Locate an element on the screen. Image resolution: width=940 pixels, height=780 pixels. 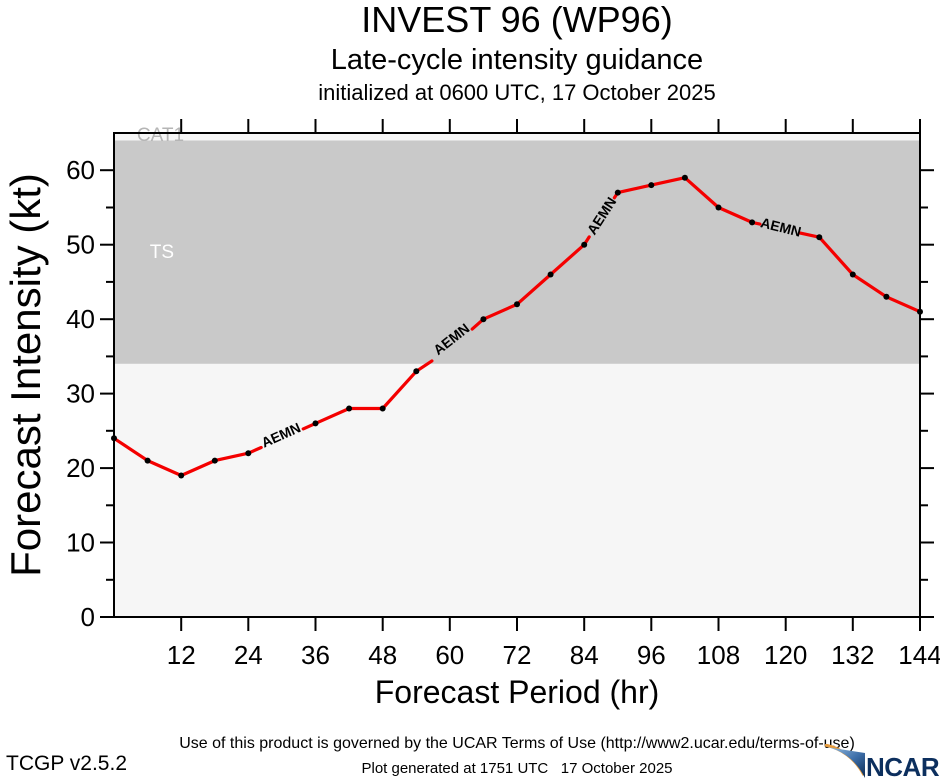
band-label-CAT1: CAT1 is located at coordinates (160, 135).